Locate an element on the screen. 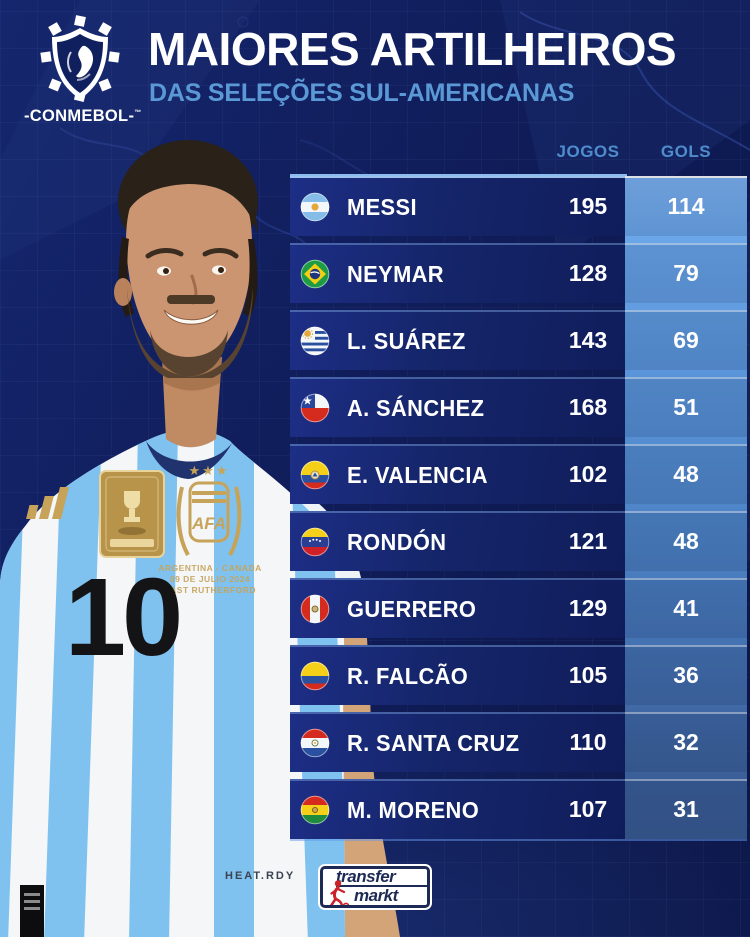 This screenshot has height=937, width=750. transfermarkt-player-icon is located at coordinates (339, 892).